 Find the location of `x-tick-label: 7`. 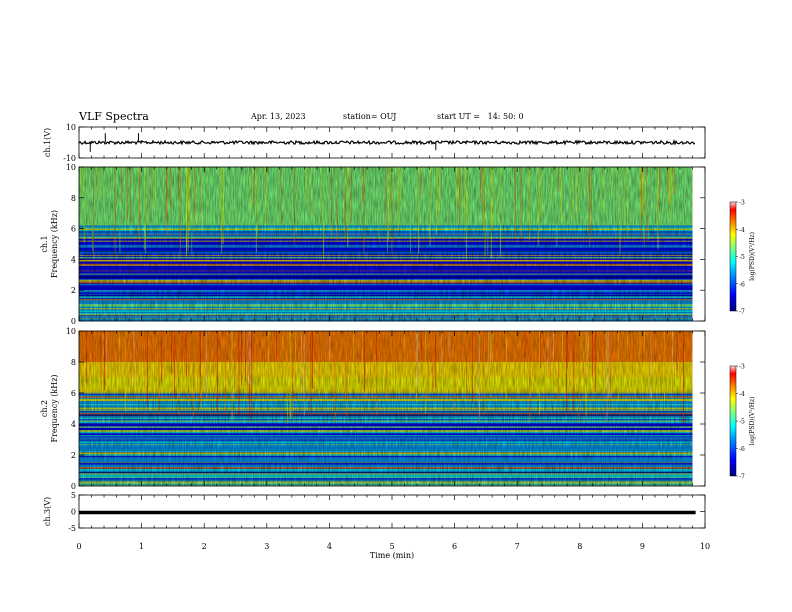

x-tick-label: 7 is located at coordinates (517, 546).